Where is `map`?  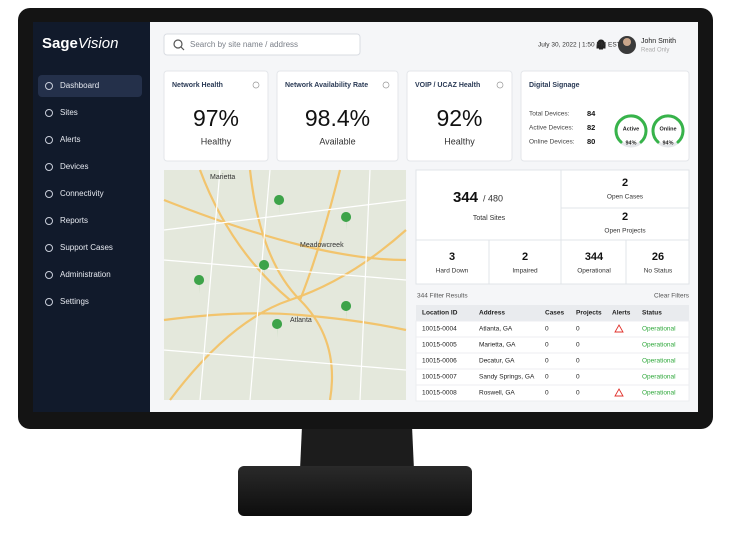 map is located at coordinates (285, 285).